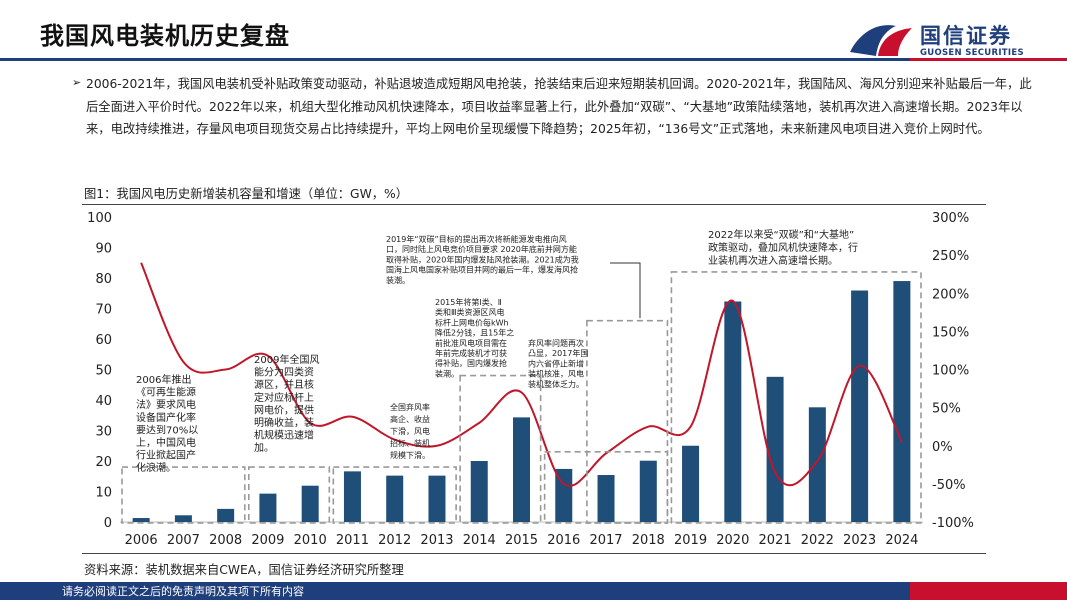 The image size is (1067, 600). Describe the element at coordinates (521, 540) in the screenshot. I see `x-tick-label: 2015` at that location.